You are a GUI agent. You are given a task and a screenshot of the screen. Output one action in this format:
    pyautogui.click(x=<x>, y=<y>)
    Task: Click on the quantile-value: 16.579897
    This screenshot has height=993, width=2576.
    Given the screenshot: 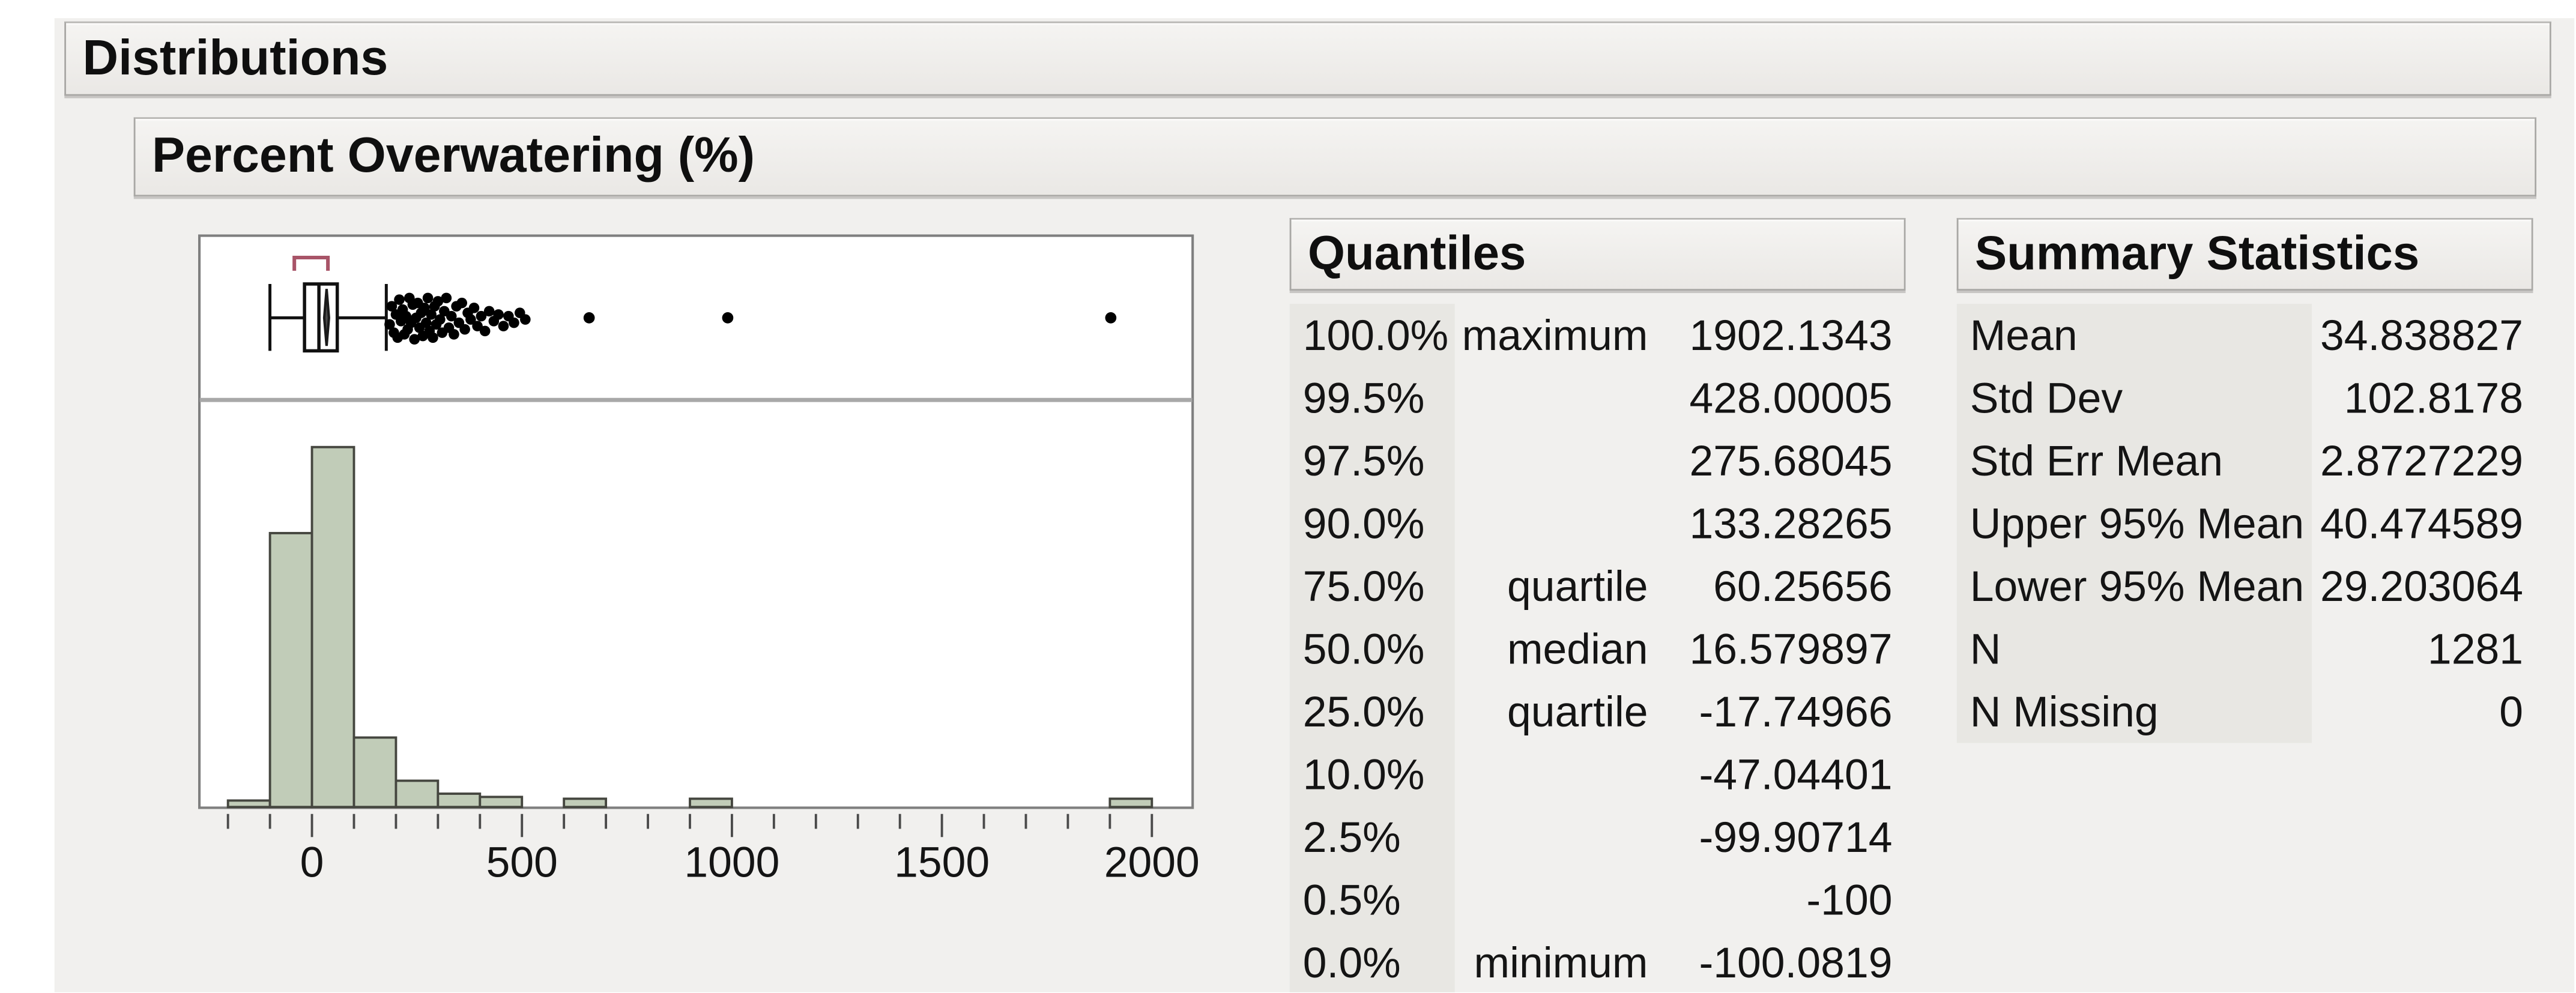 What is the action you would take?
    pyautogui.click(x=1791, y=649)
    